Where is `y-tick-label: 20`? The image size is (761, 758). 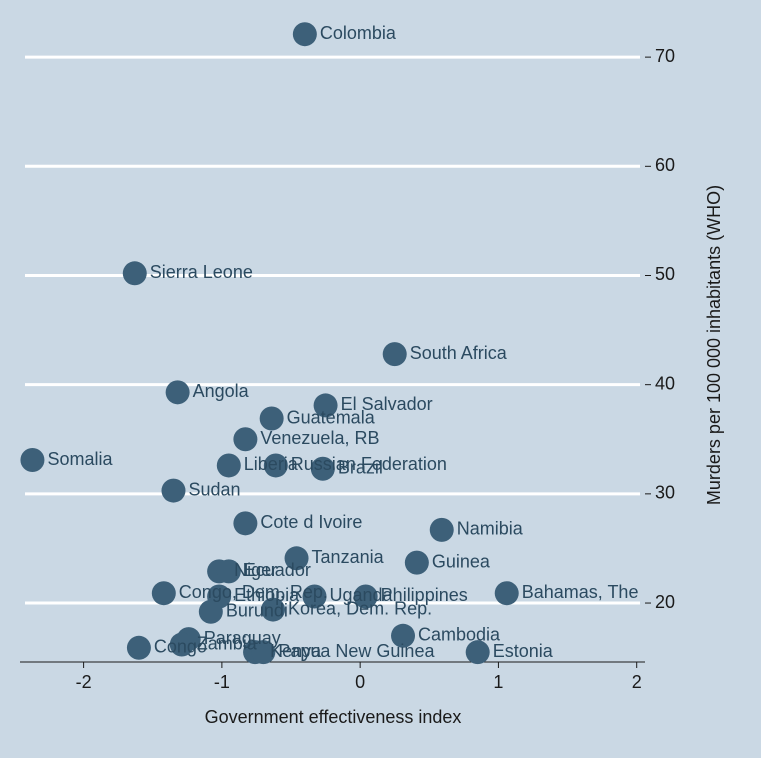
y-tick-label: 20 is located at coordinates (665, 602).